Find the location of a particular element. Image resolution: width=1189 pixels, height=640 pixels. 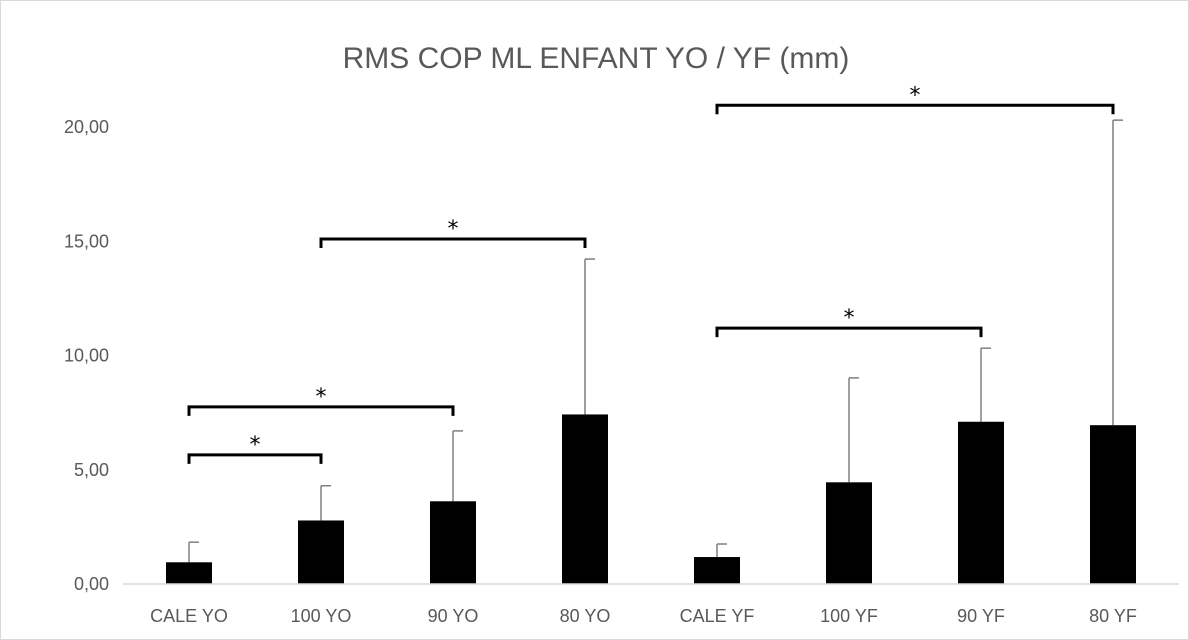

y-tick-label: 5,00 is located at coordinates (91, 470).